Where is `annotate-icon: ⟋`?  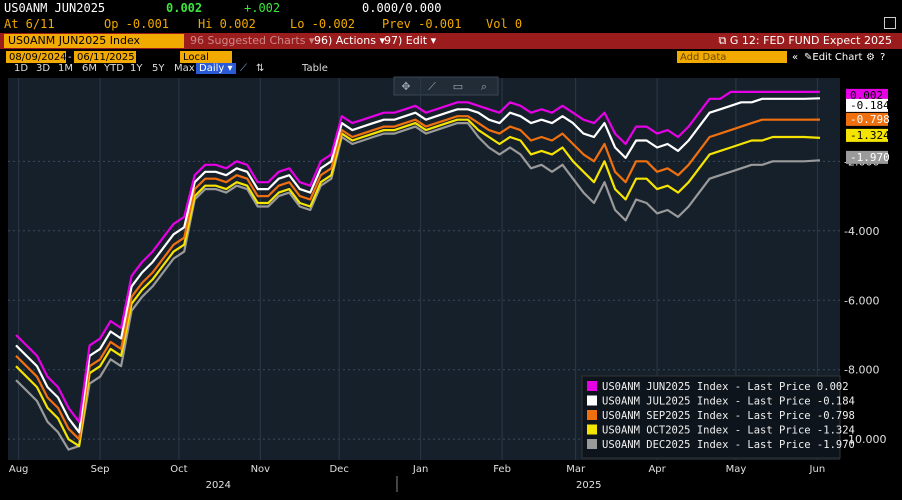
annotate-icon: ⟋ is located at coordinates (432, 86).